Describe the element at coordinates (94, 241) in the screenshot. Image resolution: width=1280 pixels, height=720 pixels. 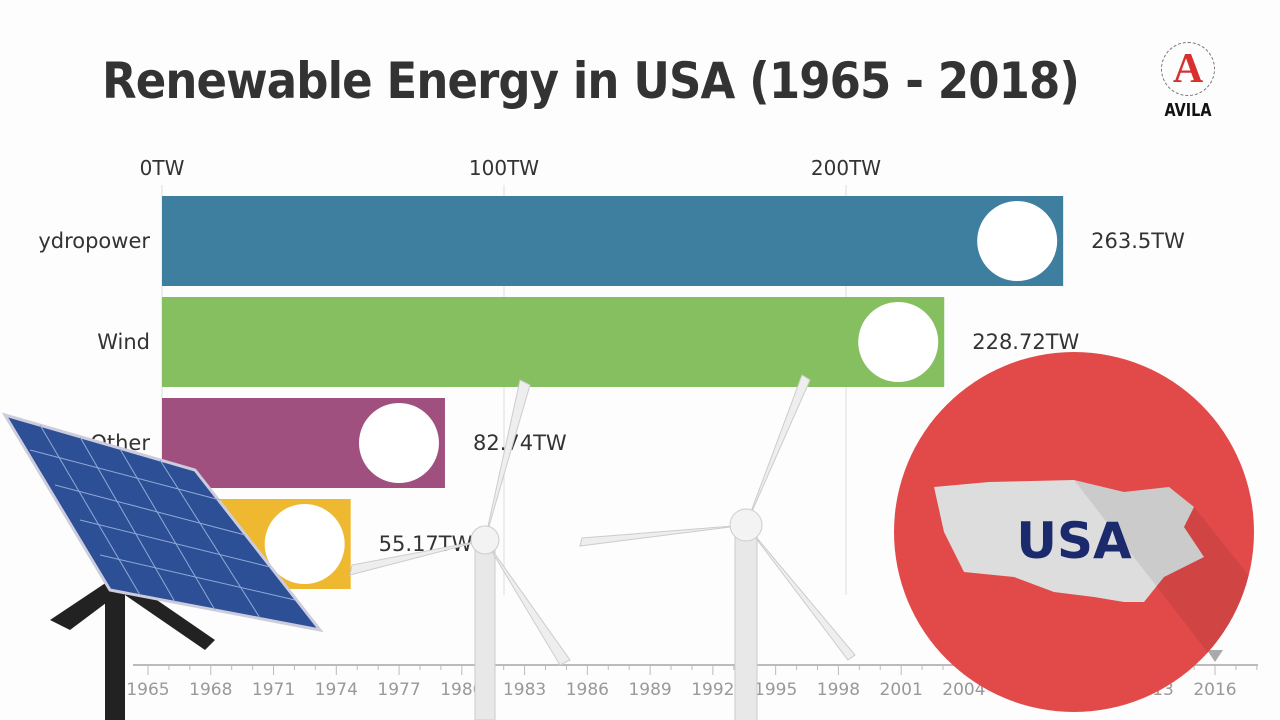
I see `category-label: ydropower` at that location.